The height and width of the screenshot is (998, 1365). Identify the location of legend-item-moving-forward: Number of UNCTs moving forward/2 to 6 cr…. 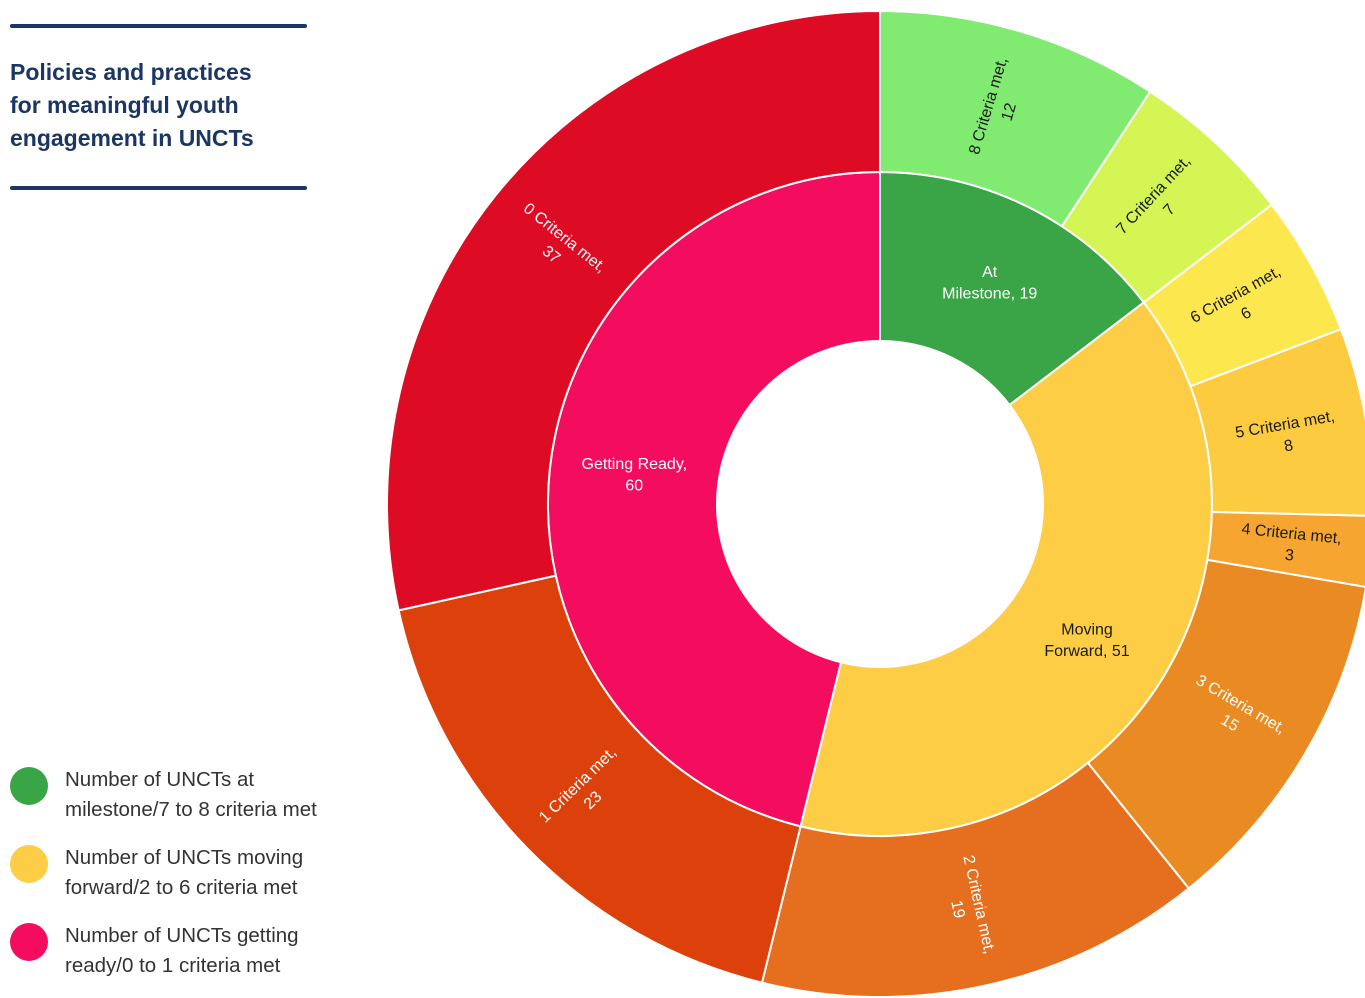
(200, 877).